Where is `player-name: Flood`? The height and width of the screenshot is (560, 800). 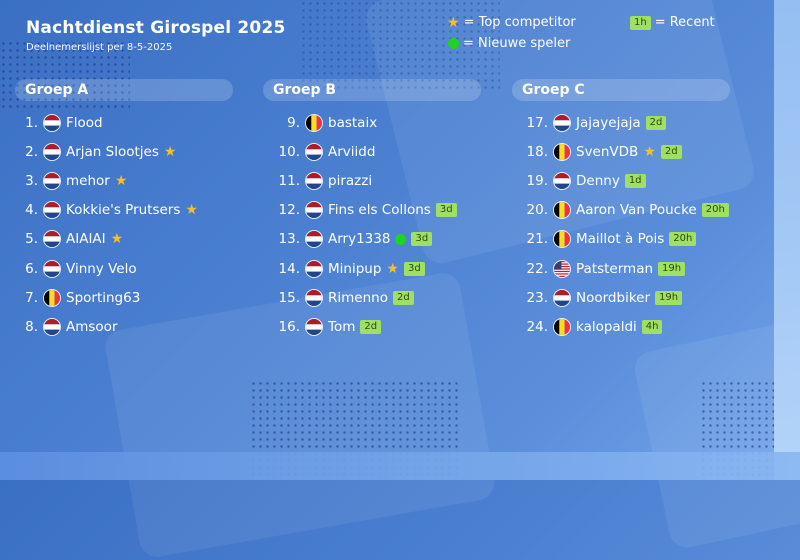
player-name: Flood is located at coordinates (84, 122).